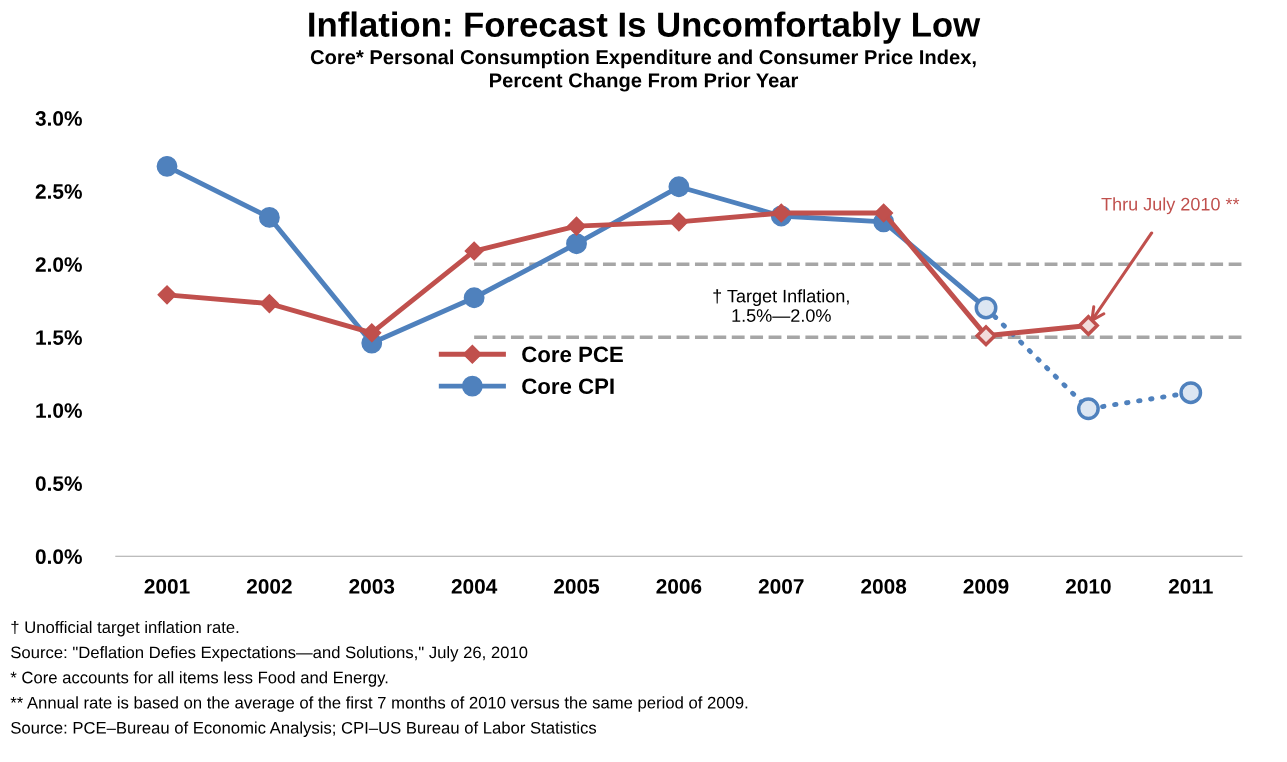 The width and height of the screenshot is (1287, 762). Describe the element at coordinates (125, 628) in the screenshot. I see `text: † Unofficial target inflation rate.` at that location.